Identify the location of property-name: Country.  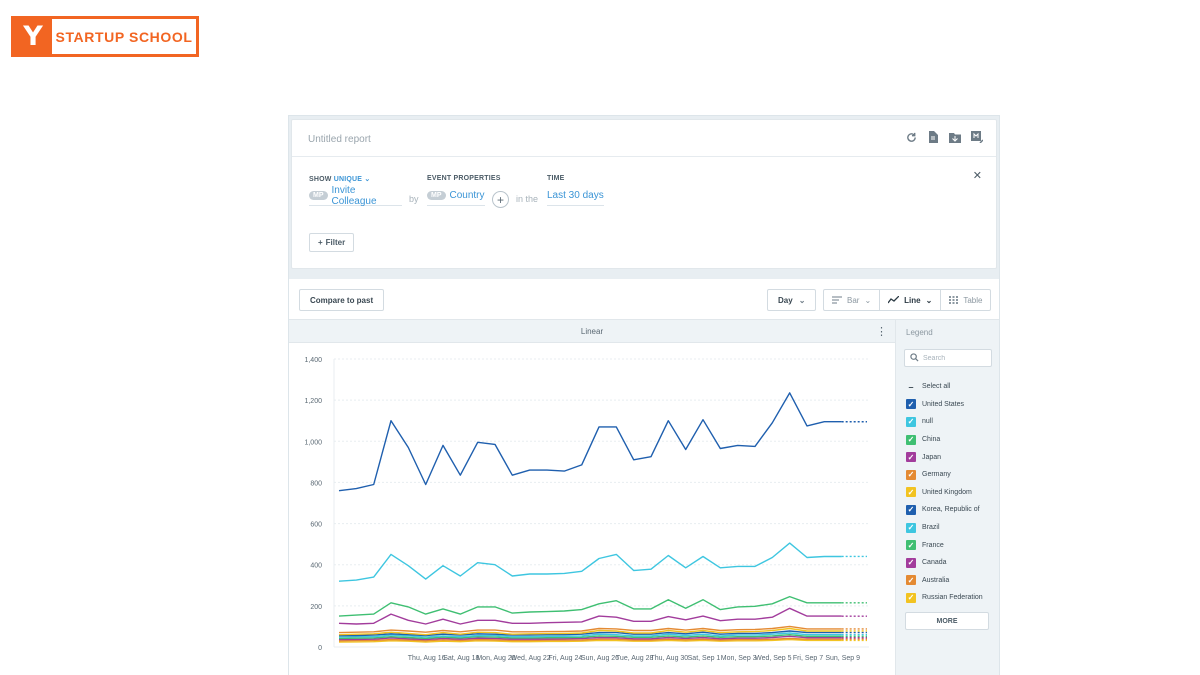
(467, 195).